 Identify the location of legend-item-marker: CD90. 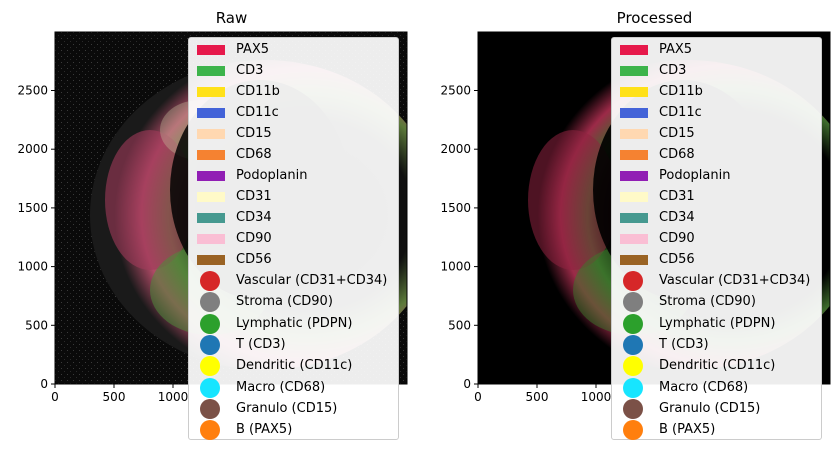
(716, 239).